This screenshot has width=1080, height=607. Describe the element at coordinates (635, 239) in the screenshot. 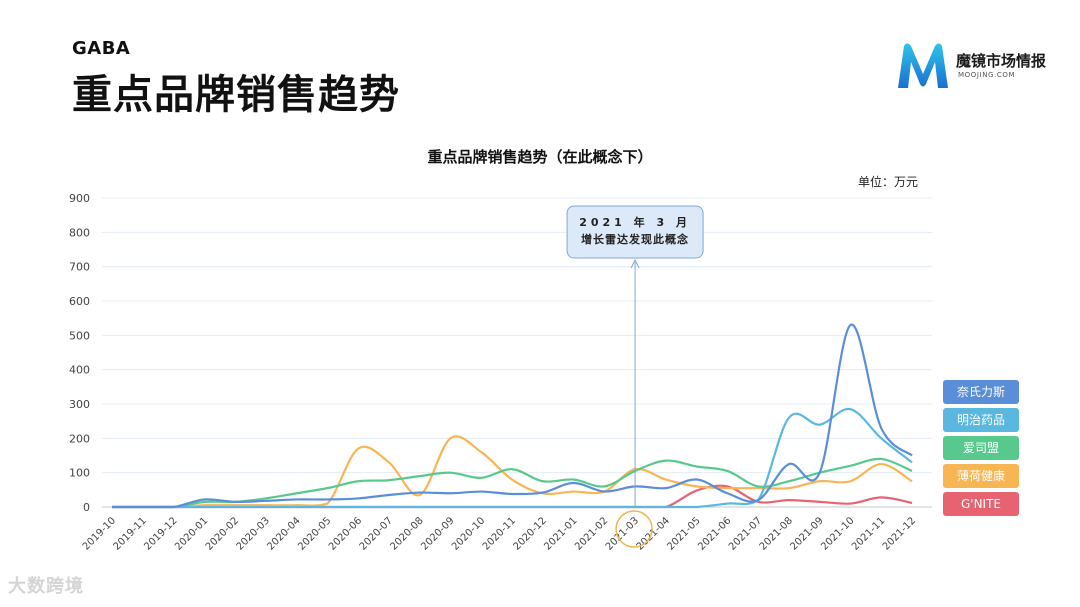

I see `annotation-text: 增长雷达发现此概念` at that location.